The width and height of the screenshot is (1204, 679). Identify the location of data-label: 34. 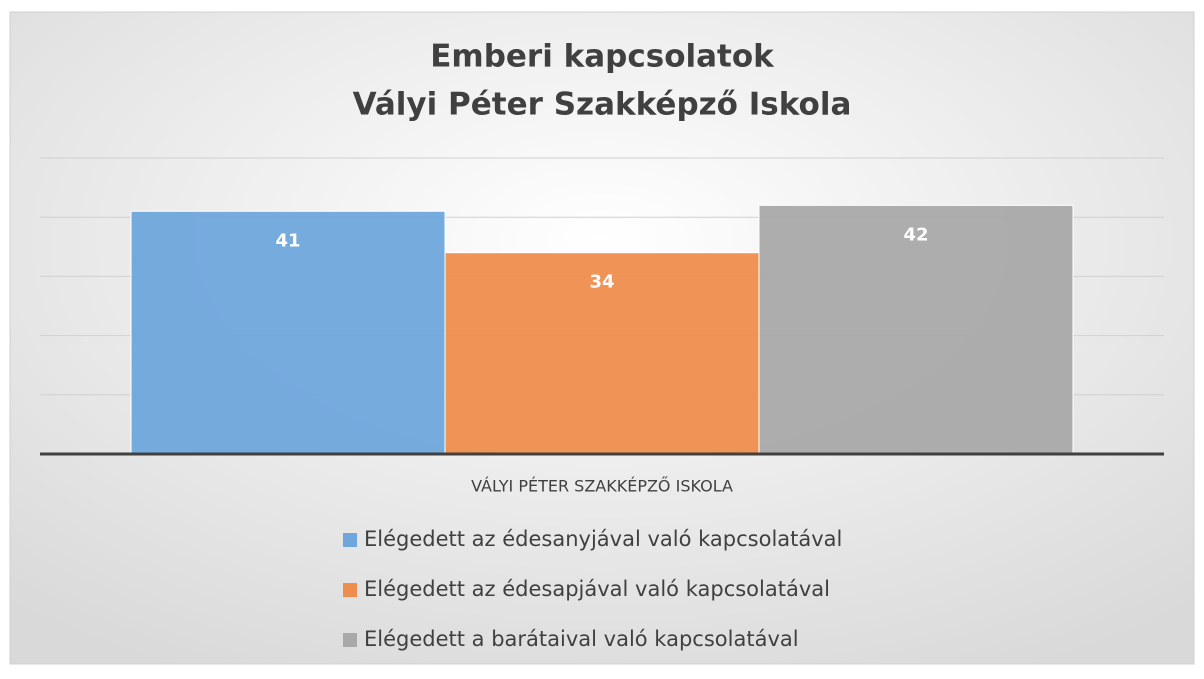
(601, 282).